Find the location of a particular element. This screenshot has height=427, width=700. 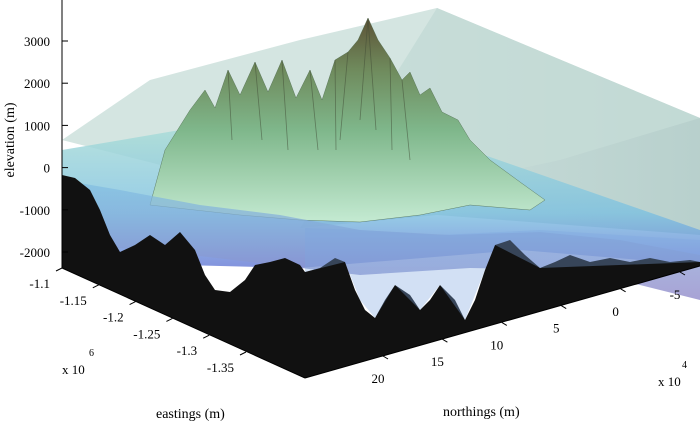

y-tick-label: 10 is located at coordinates (496, 344).